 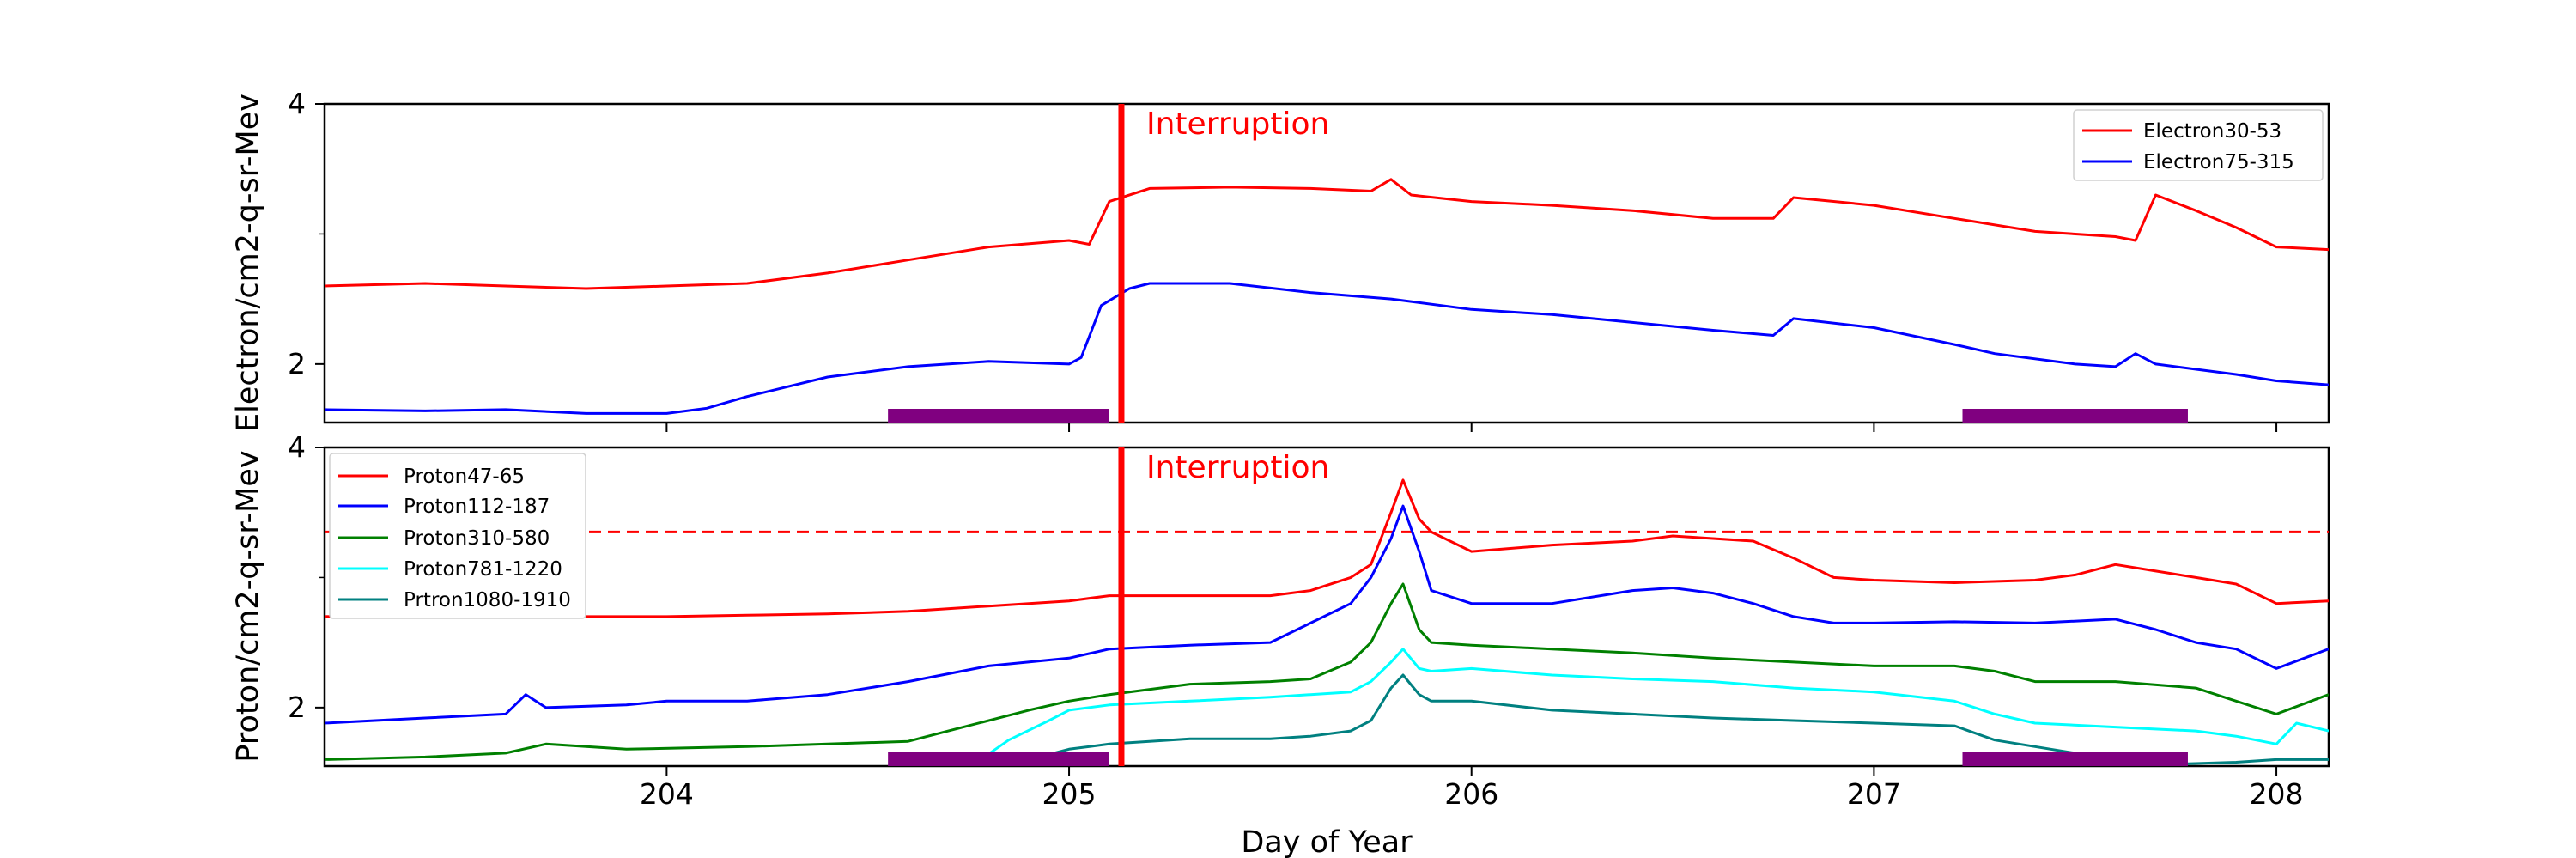 What do you see at coordinates (1069, 794) in the screenshot?
I see `bottom-x-tick-label: 205` at bounding box center [1069, 794].